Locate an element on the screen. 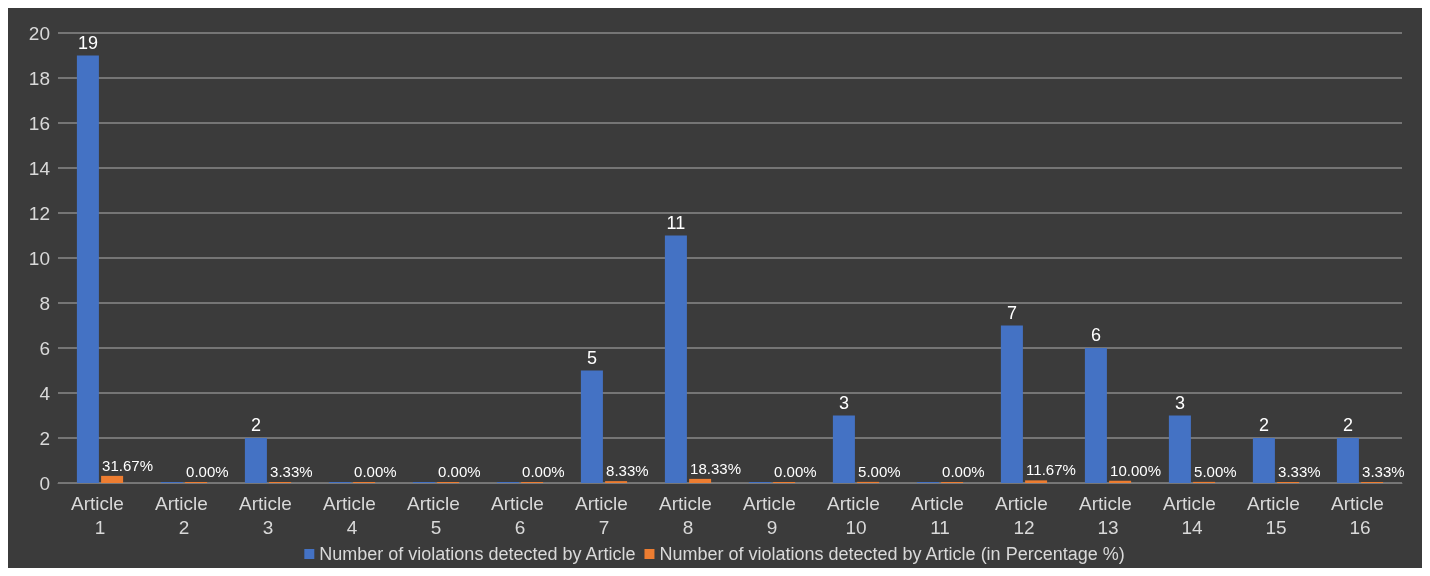 This screenshot has width=1430, height=576. y-tick-label: 20 is located at coordinates (39, 33).